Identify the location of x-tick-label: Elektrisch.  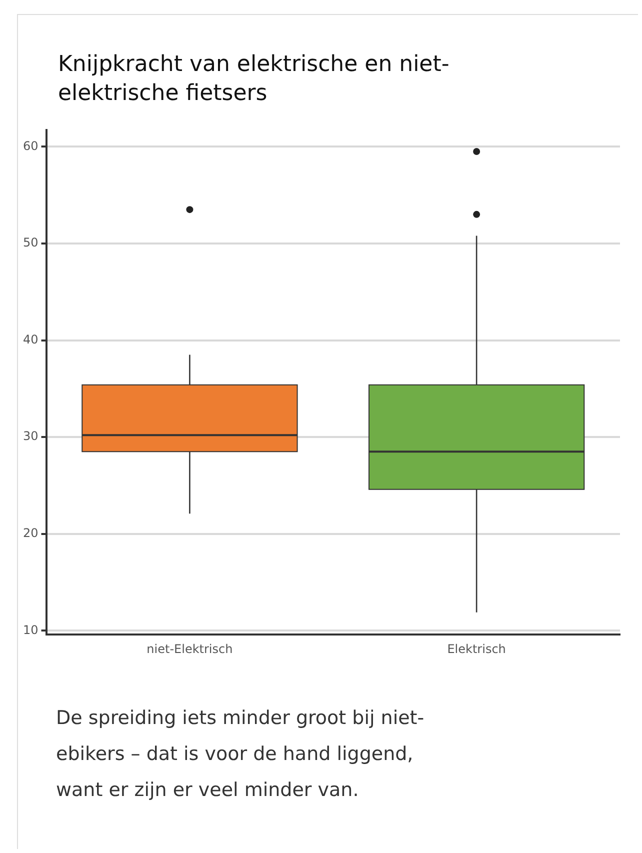
(476, 649).